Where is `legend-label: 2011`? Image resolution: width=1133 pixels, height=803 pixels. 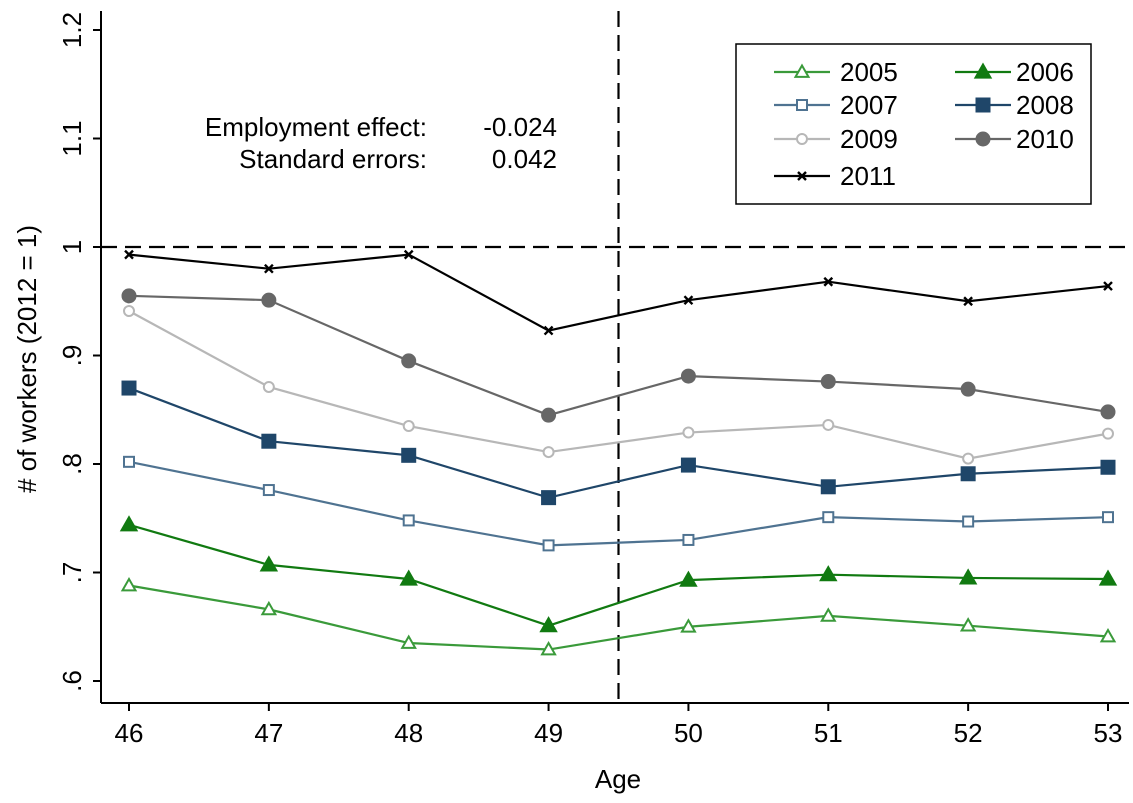
legend-label: 2011 is located at coordinates (868, 176).